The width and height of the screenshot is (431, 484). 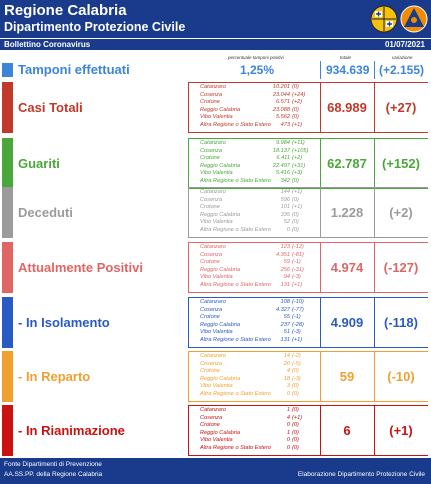 What do you see at coordinates (296, 277) in the screenshot?
I see `region-change: (-3)` at bounding box center [296, 277].